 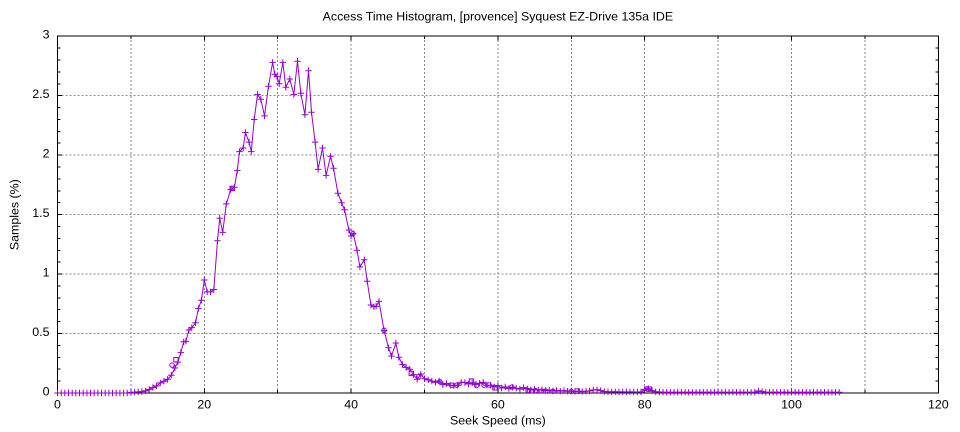 What do you see at coordinates (351, 405) in the screenshot?
I see `svg-text: 40` at bounding box center [351, 405].